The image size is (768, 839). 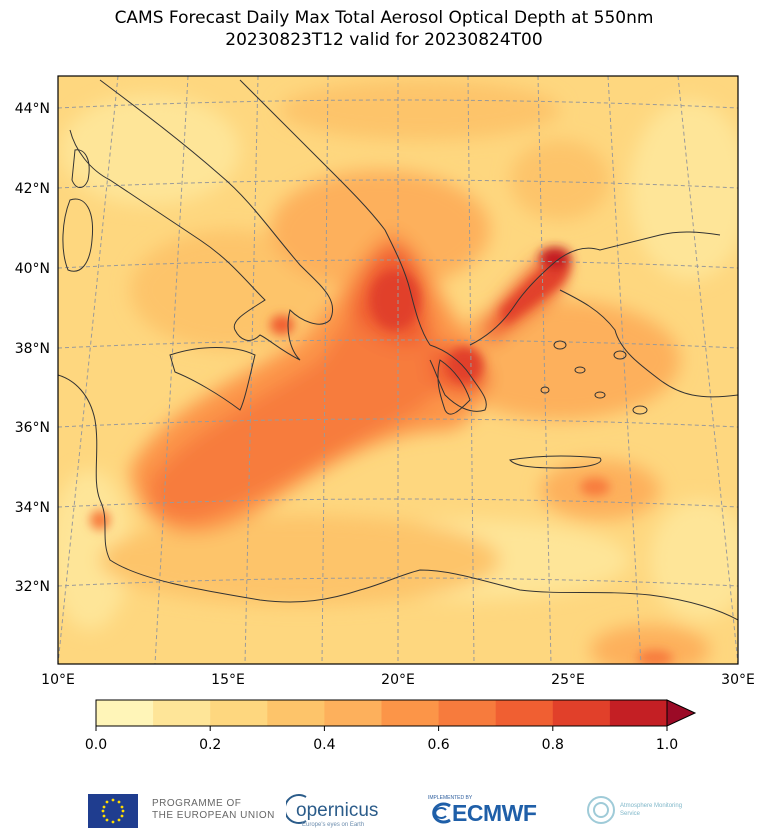 What do you see at coordinates (450, 798) in the screenshot?
I see `ecmwf-implemented-by: IMPLEMENTED BY` at bounding box center [450, 798].